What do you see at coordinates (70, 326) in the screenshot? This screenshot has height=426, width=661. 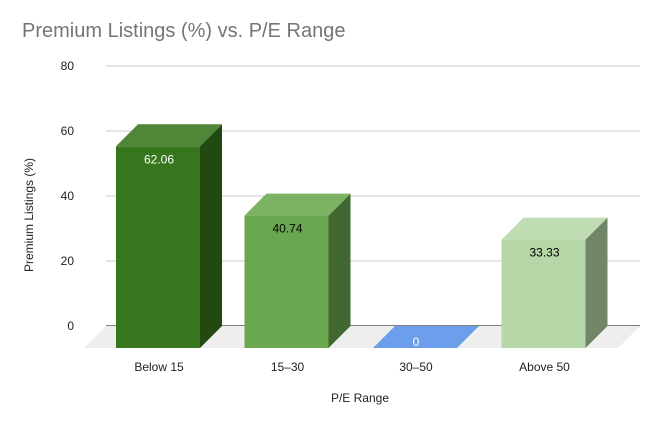 I see `y-tick-label: 0` at bounding box center [70, 326].